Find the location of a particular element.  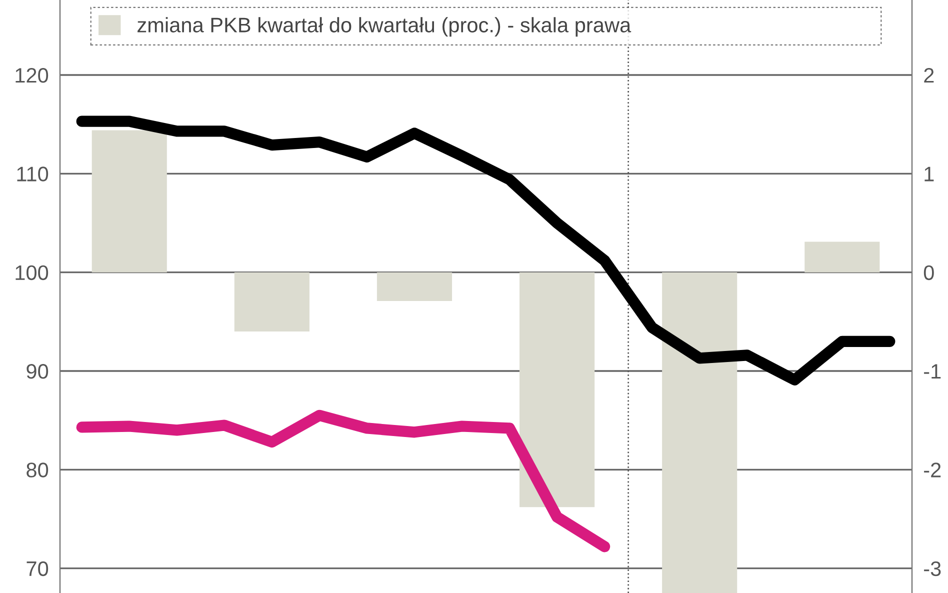

y-tick-label: 110 is located at coordinates (32, 174).